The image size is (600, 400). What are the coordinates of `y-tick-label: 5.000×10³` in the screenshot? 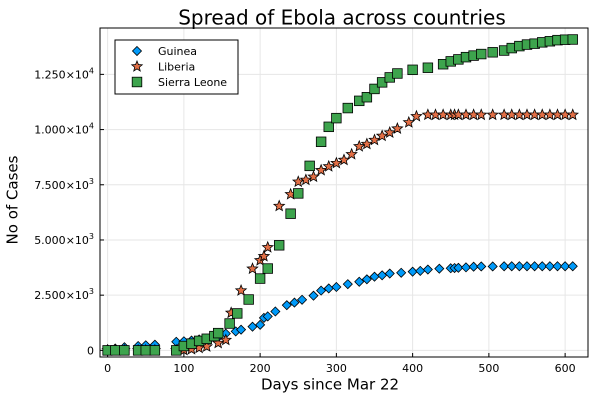 It's located at (64, 239).